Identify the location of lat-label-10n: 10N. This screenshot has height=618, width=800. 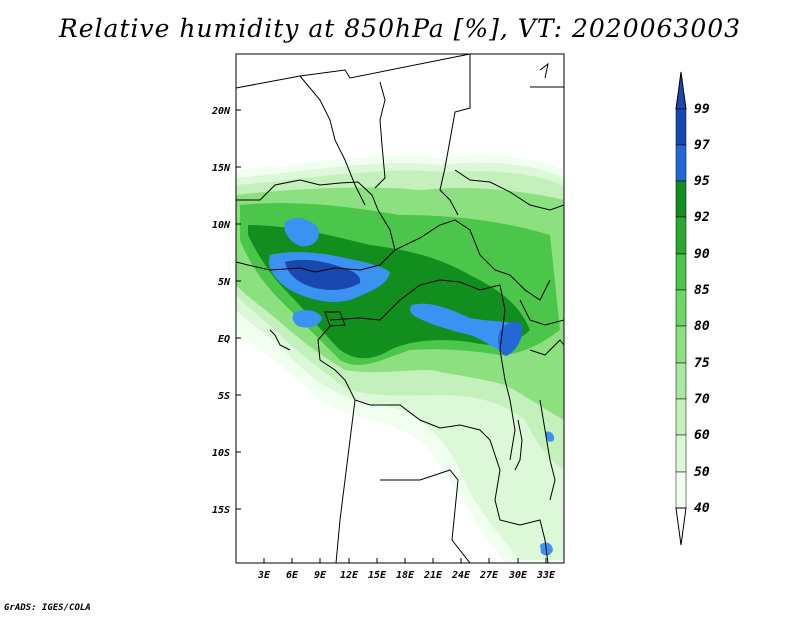
(221, 225).